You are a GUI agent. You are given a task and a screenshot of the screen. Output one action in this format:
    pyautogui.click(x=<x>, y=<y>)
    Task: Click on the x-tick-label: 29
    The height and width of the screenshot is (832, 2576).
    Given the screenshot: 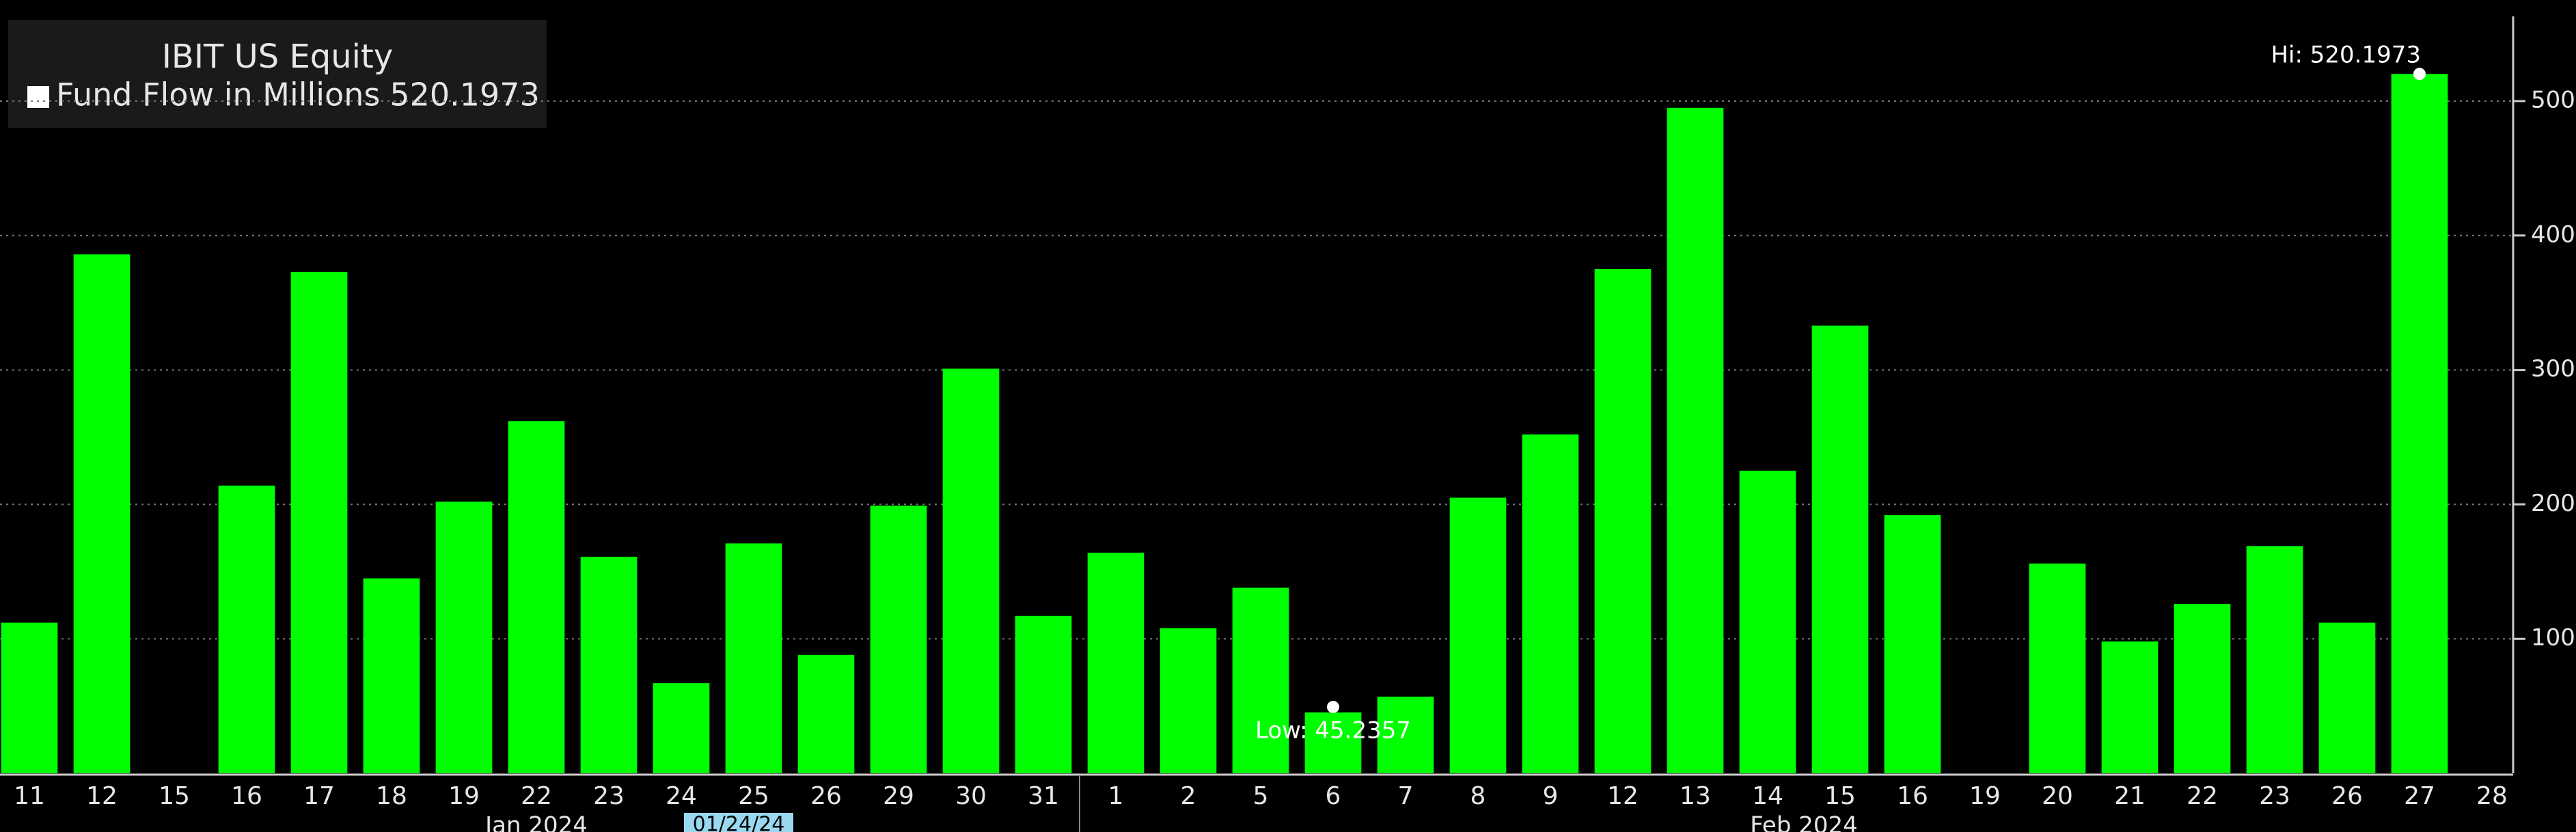 What is the action you would take?
    pyautogui.click(x=898, y=796)
    